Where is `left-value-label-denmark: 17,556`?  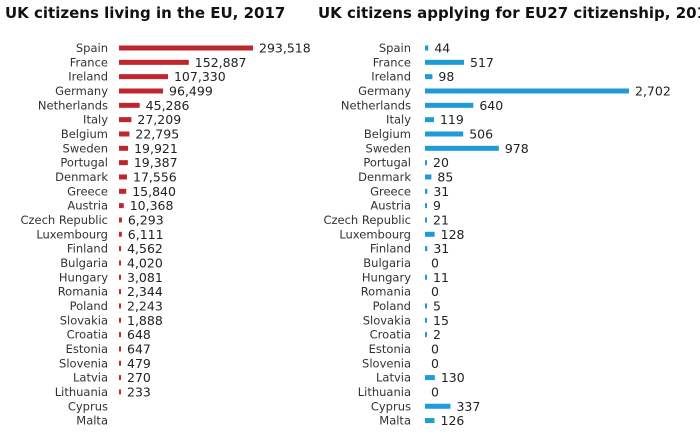 left-value-label-denmark: 17,556 is located at coordinates (155, 176).